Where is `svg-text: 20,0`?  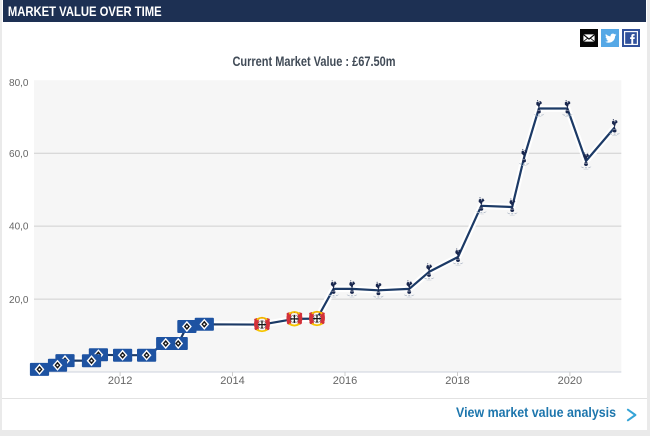 svg-text: 20,0 is located at coordinates (19, 300).